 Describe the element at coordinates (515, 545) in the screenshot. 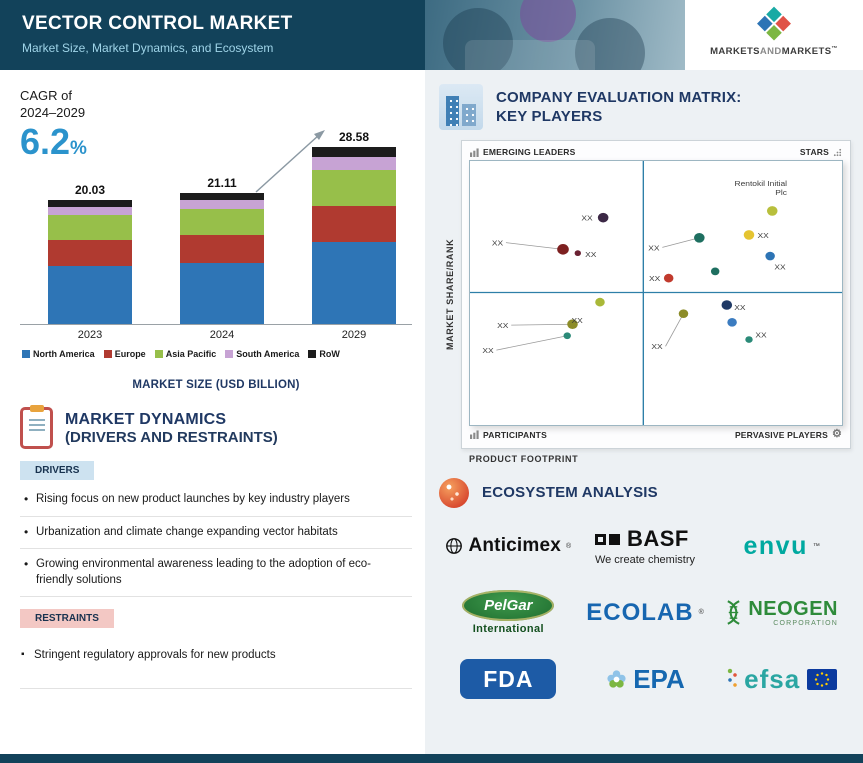

I see `anticimex-wordmark: Anticimex` at that location.